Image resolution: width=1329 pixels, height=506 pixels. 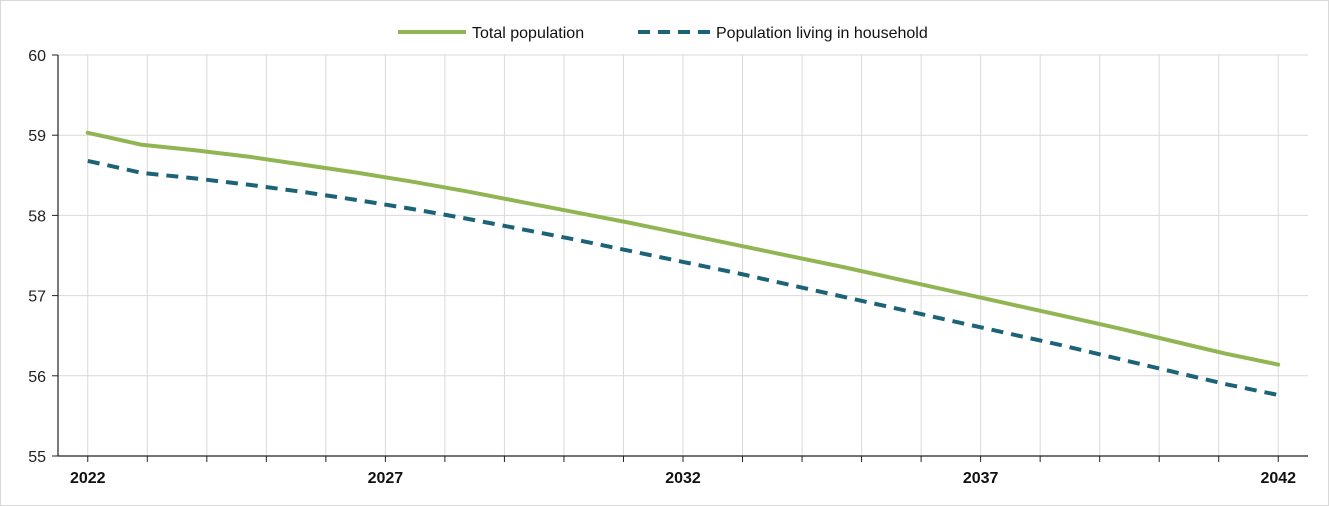 What do you see at coordinates (386, 478) in the screenshot?
I see `x-tick-label: 2027` at bounding box center [386, 478].